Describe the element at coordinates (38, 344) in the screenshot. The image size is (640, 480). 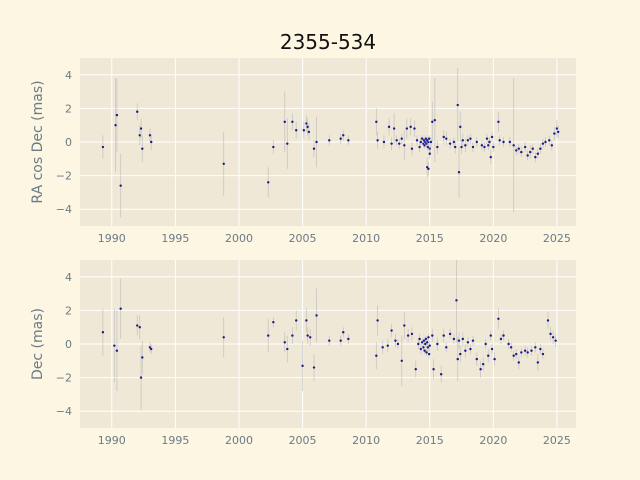
I see `dec-y-axis-label: Dec (mas)` at that location.